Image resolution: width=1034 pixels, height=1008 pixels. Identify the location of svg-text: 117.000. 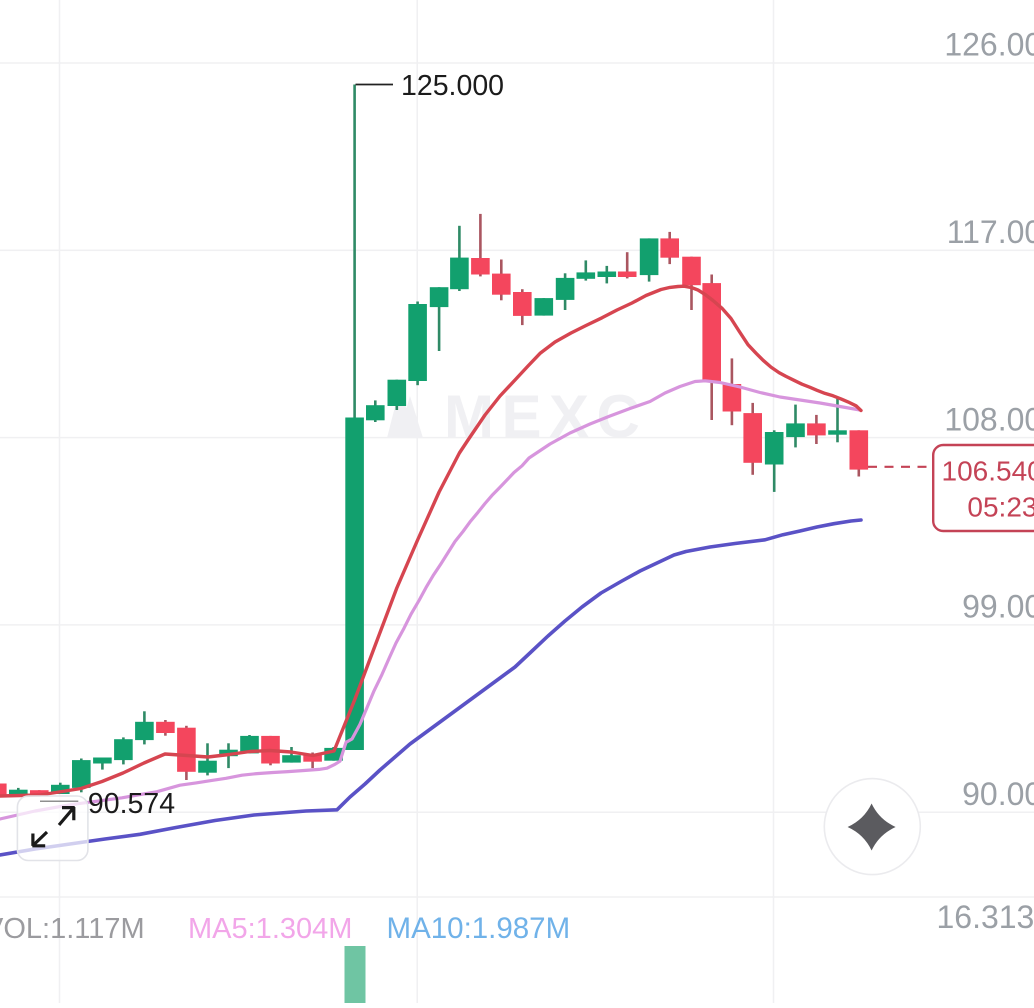
(990, 232).